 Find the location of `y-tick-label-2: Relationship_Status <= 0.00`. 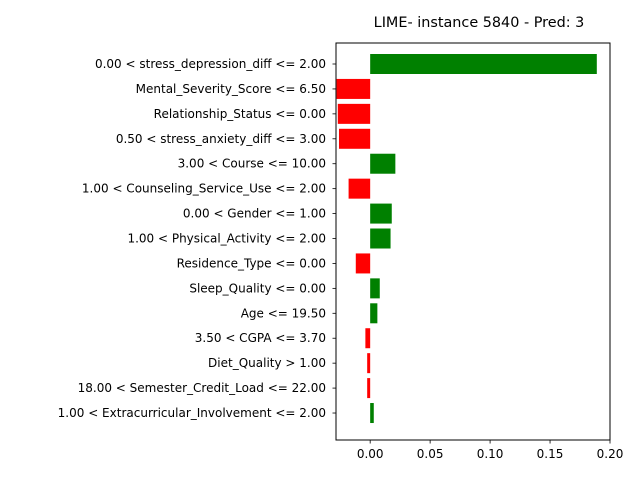

y-tick-label-2: Relationship_Status <= 0.00 is located at coordinates (240, 114).